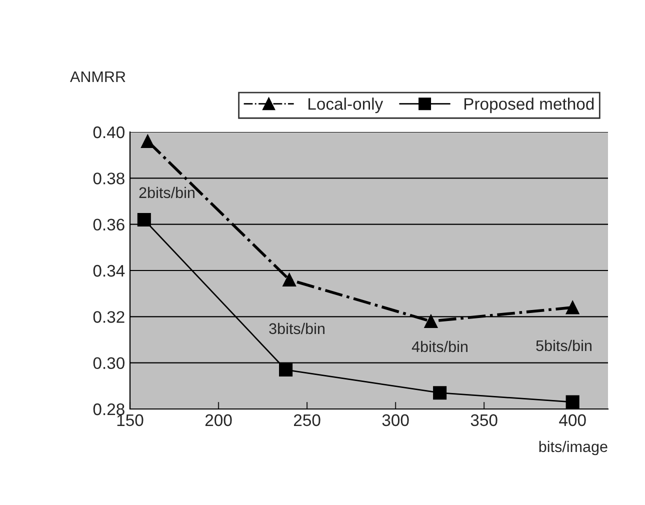 The image size is (645, 505). Describe the element at coordinates (108, 363) in the screenshot. I see `y-tick-label: 0.30` at that location.